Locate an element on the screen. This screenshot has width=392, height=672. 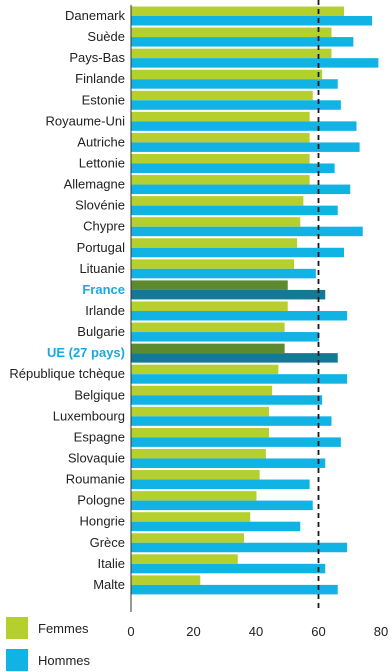
category-label-ue-27-pays: UE (27 pays) is located at coordinates (86, 352).